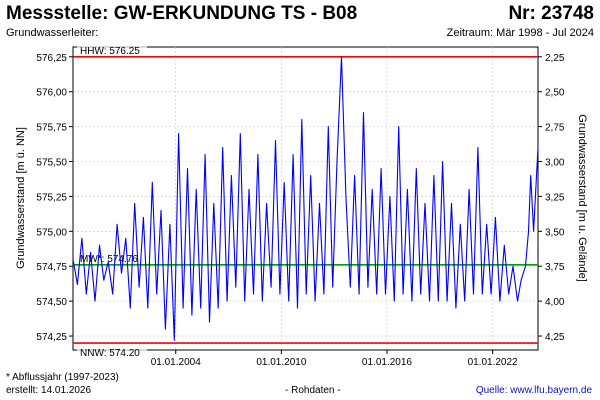 Image resolution: width=600 pixels, height=400 pixels. What do you see at coordinates (551, 13) in the screenshot?
I see `station-number: Nr: 23748` at bounding box center [551, 13].